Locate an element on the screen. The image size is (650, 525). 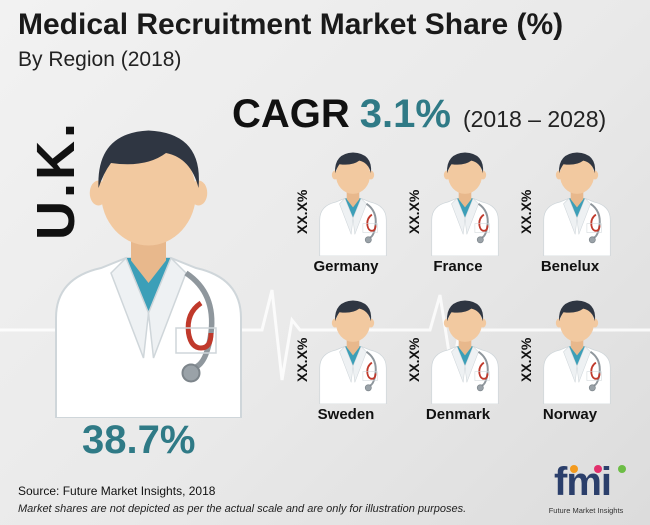
source-text: Source: Future Market Insights, 2018 is located at coordinates (117, 491).